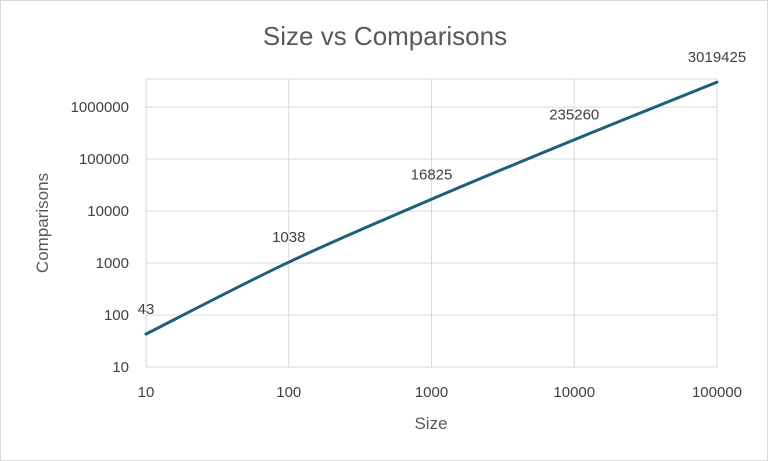 This screenshot has width=768, height=461. Describe the element at coordinates (288, 237) in the screenshot. I see `data-label: 1038` at that location.